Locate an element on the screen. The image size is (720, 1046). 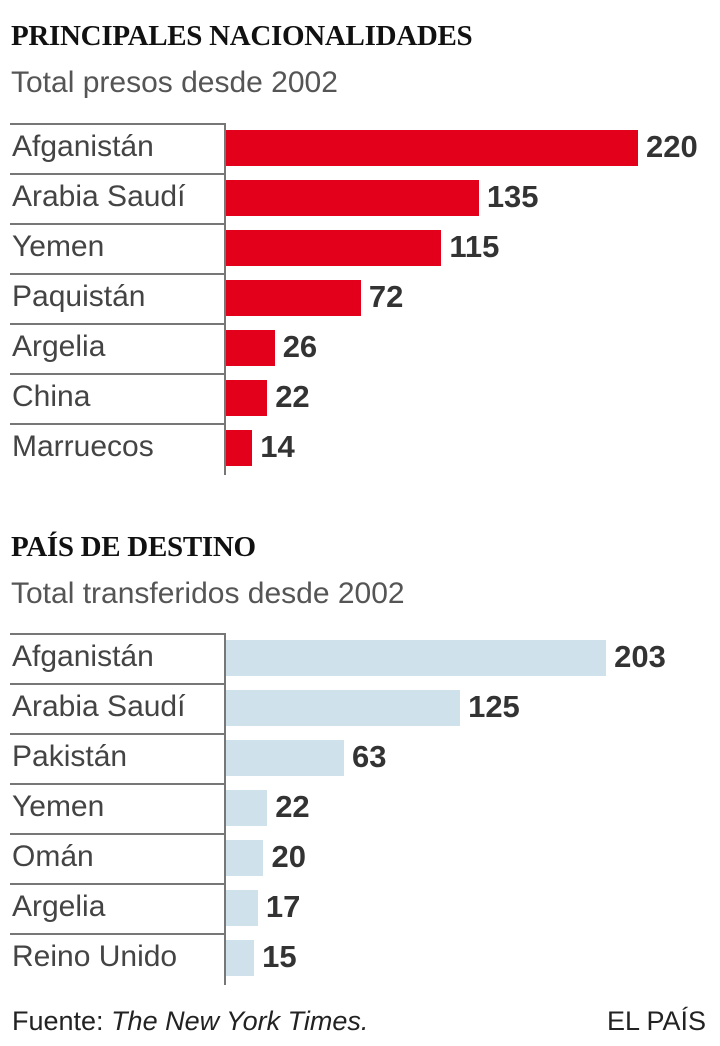
bar-row: Argelia 17 is located at coordinates (360, 908).